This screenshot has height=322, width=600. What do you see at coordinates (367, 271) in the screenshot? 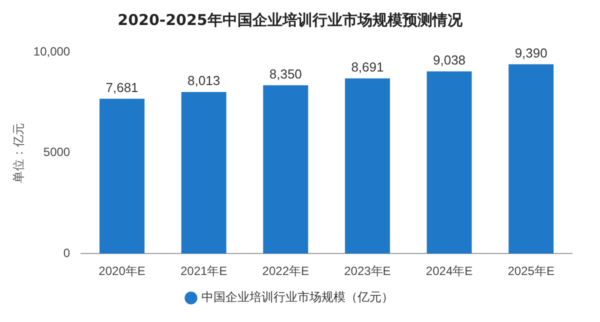
I see `x-tick-label: 2023年E` at bounding box center [367, 271].